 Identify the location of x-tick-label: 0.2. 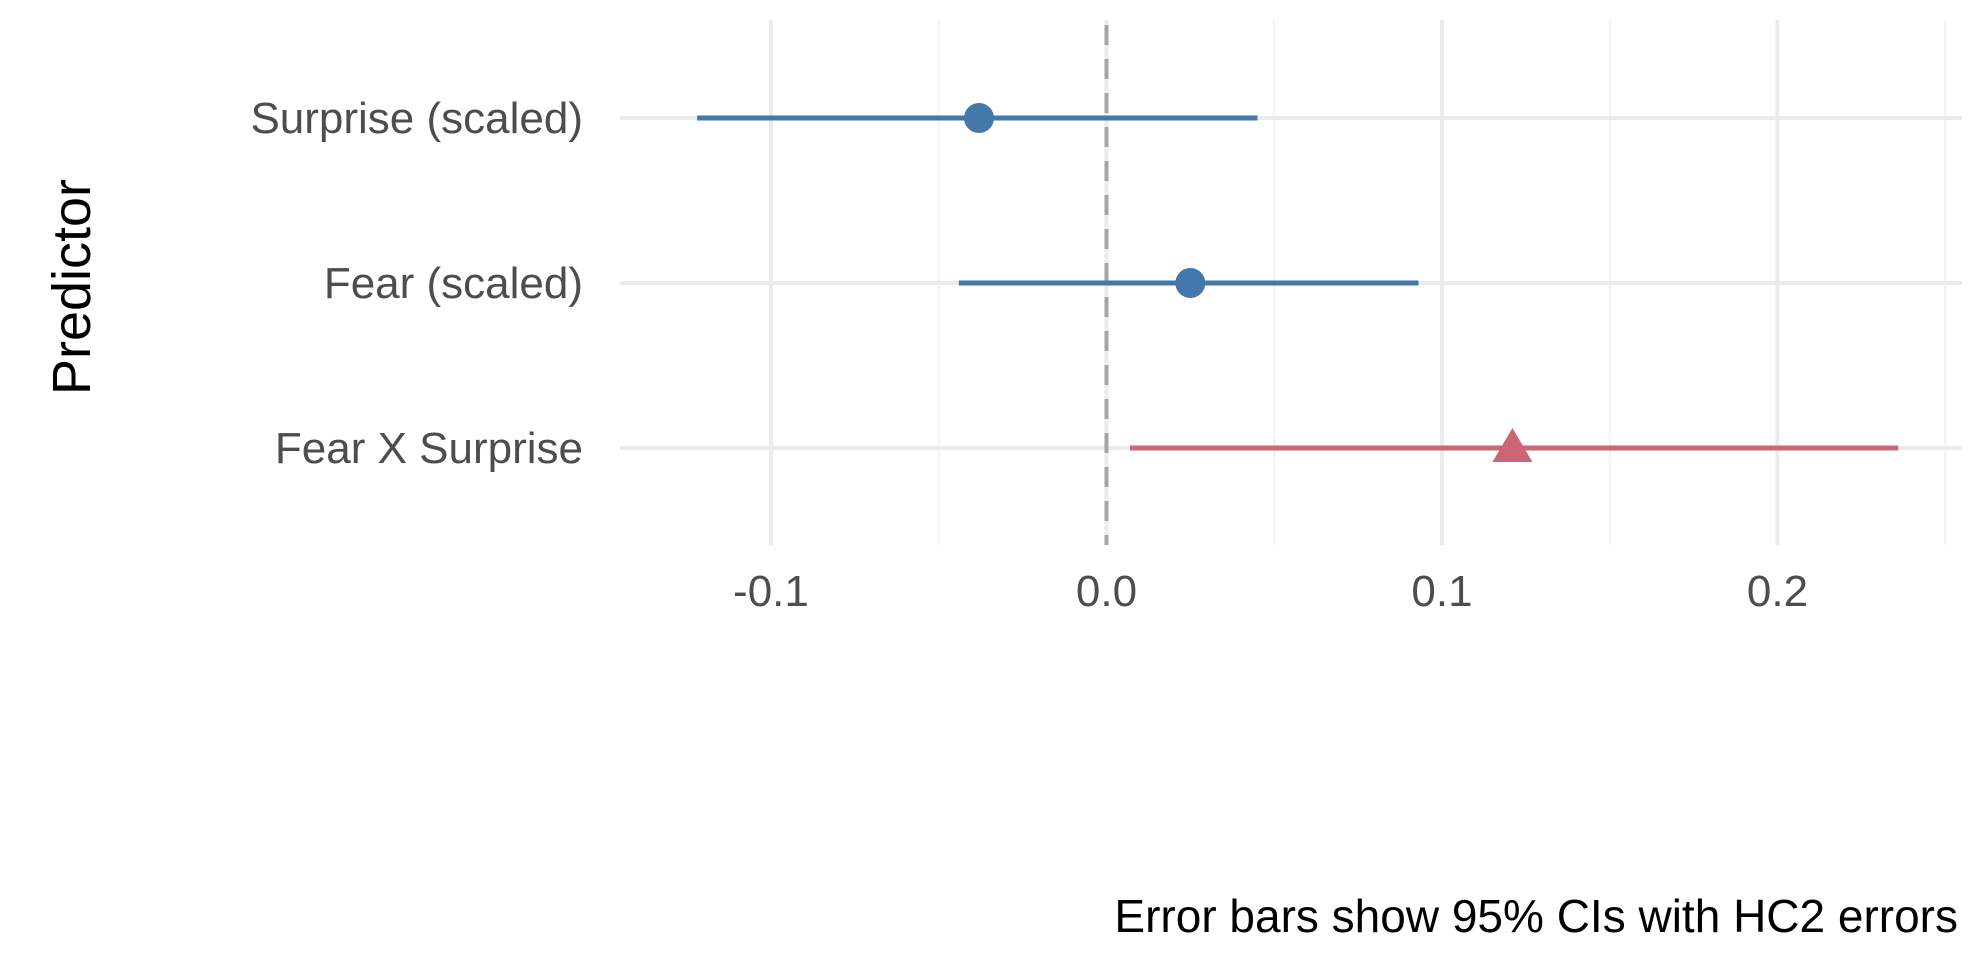
(1777, 591).